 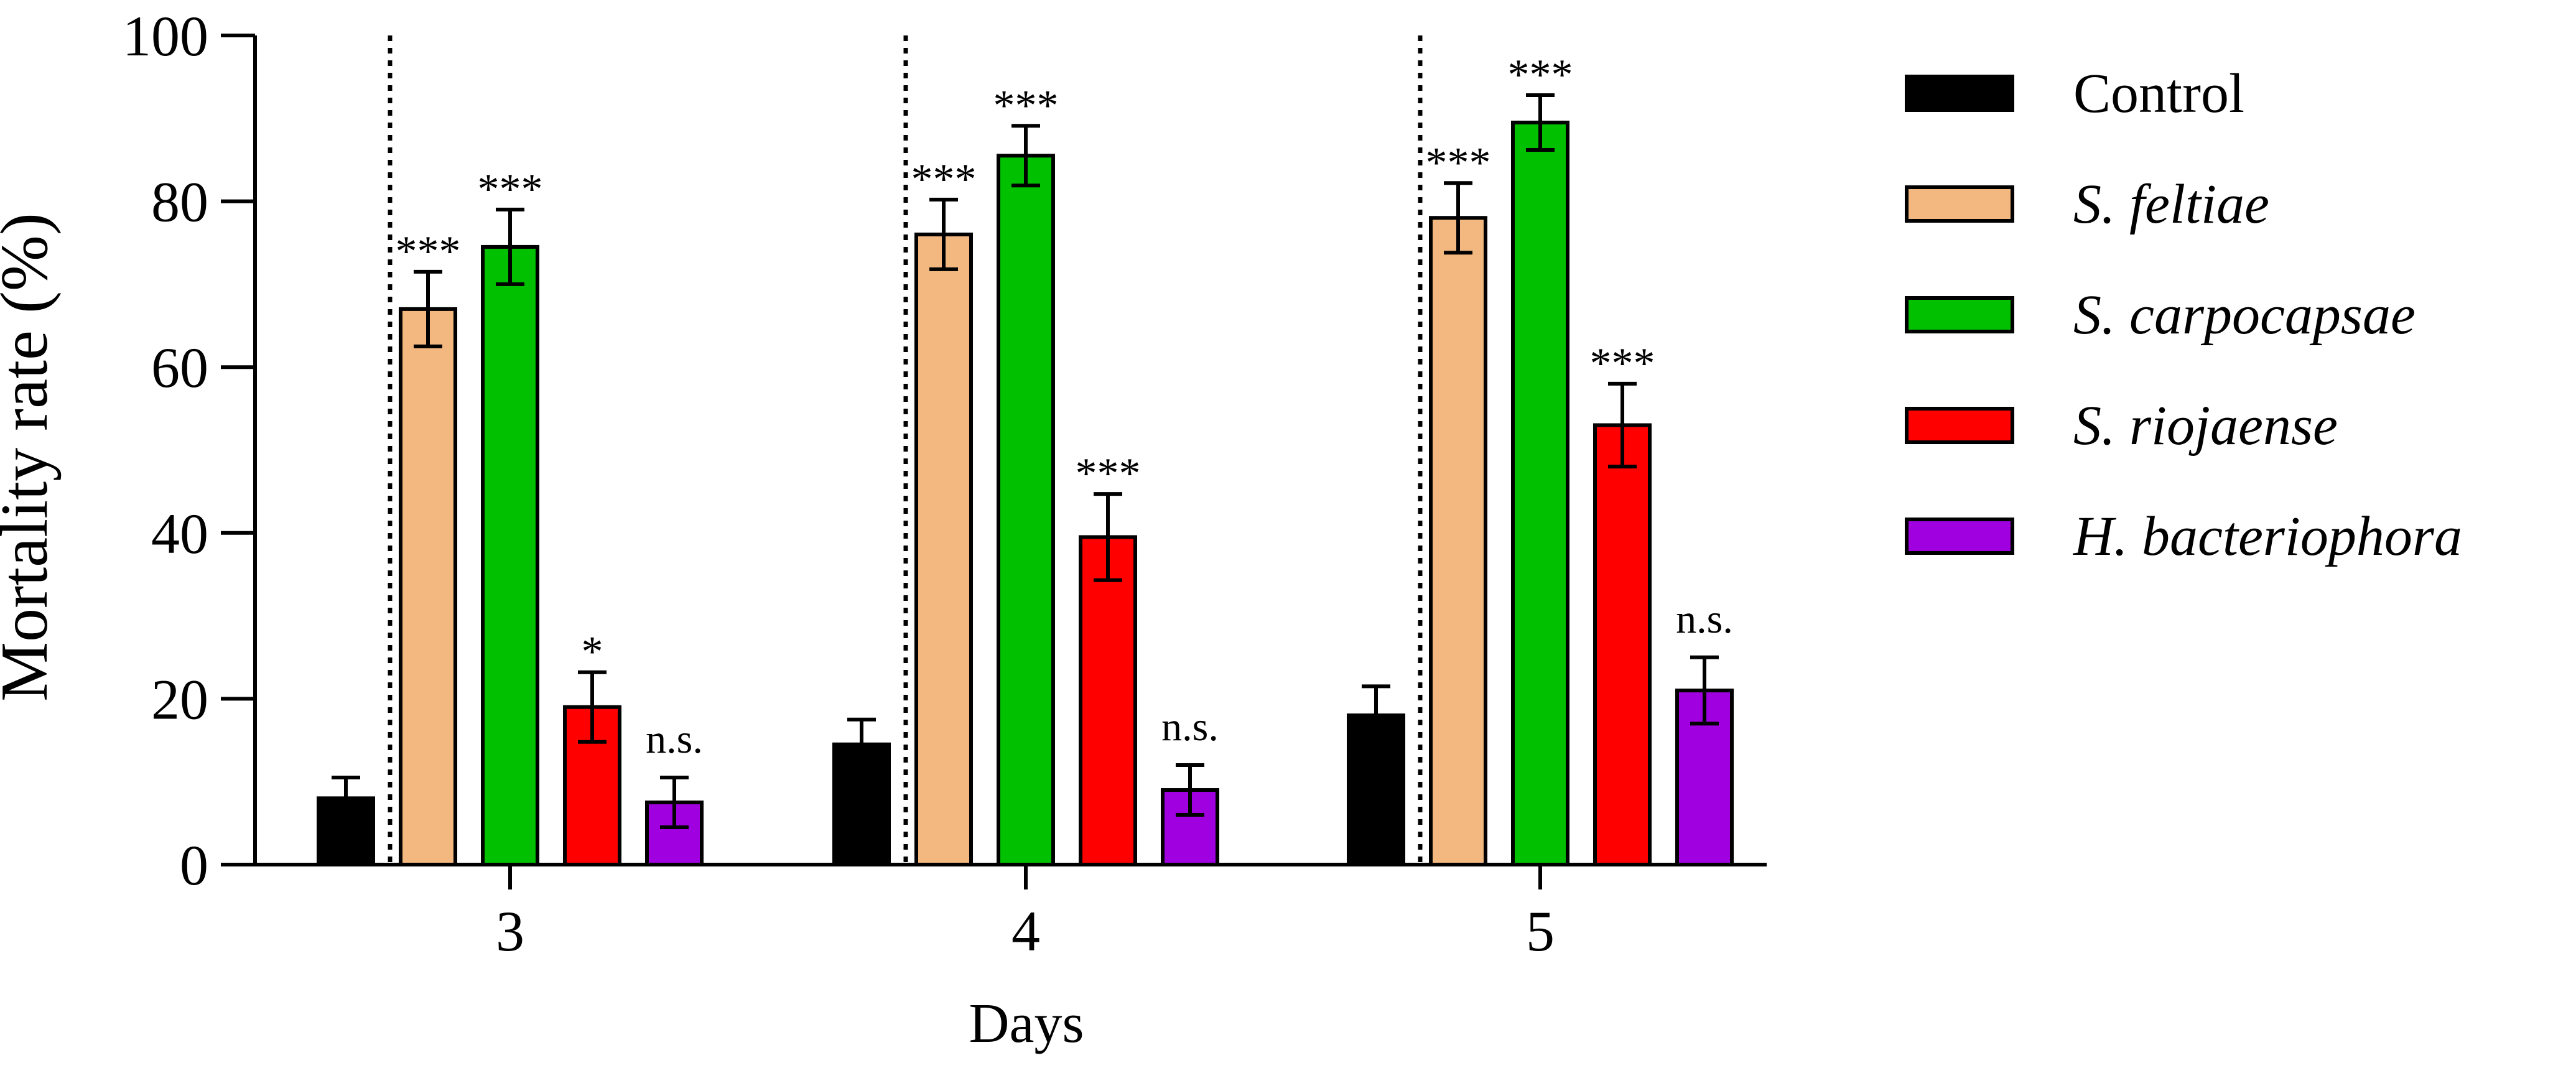 What do you see at coordinates (194, 865) in the screenshot?
I see `y-tick-label: 0` at bounding box center [194, 865].